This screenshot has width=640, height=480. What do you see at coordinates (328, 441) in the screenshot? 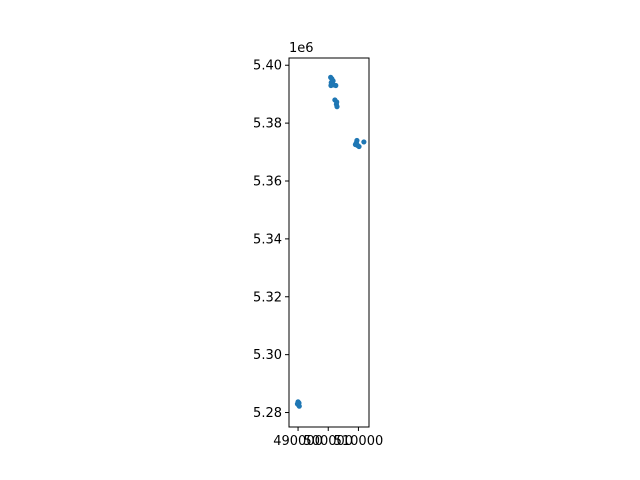
I see `x-tick-label: 500000` at bounding box center [328, 441].